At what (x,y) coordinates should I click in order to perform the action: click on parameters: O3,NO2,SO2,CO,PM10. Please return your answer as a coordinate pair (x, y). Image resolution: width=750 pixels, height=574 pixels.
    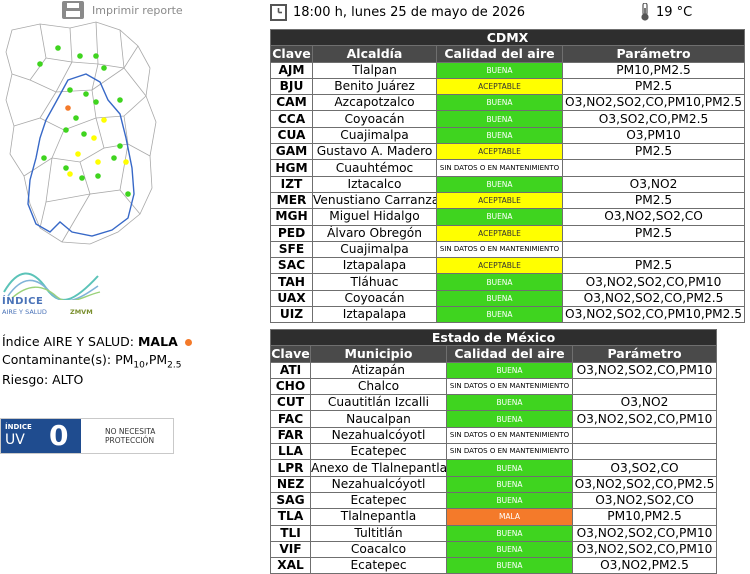
    Looking at the image, I should click on (644, 533).